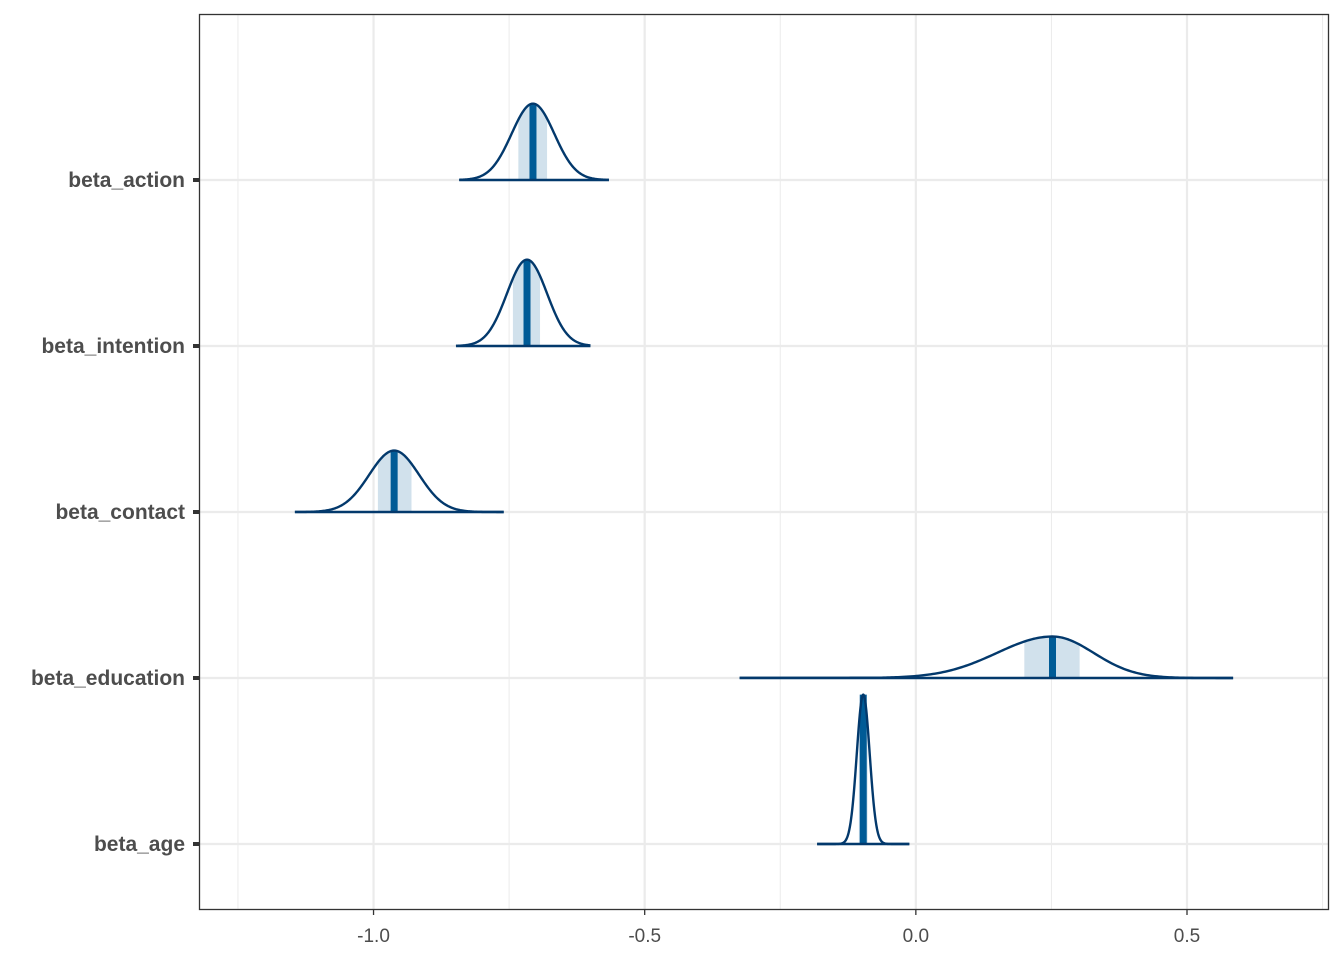  Describe the element at coordinates (120, 512) in the screenshot. I see `ytick-label-beta_contact: beta_contact` at that location.